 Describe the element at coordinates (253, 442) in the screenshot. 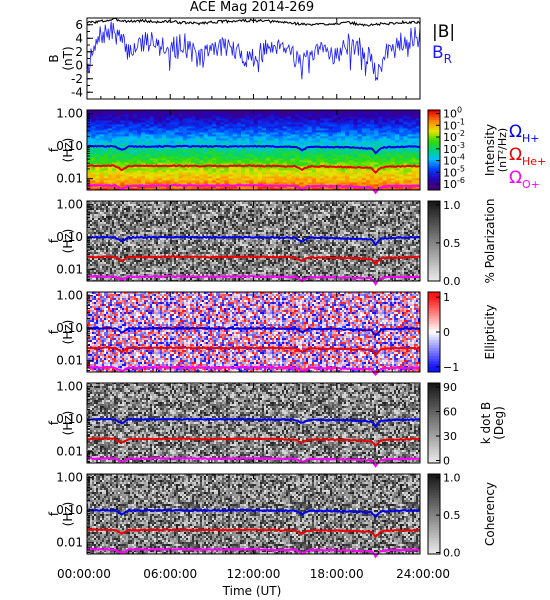

I see `gyro-he-line` at that location.